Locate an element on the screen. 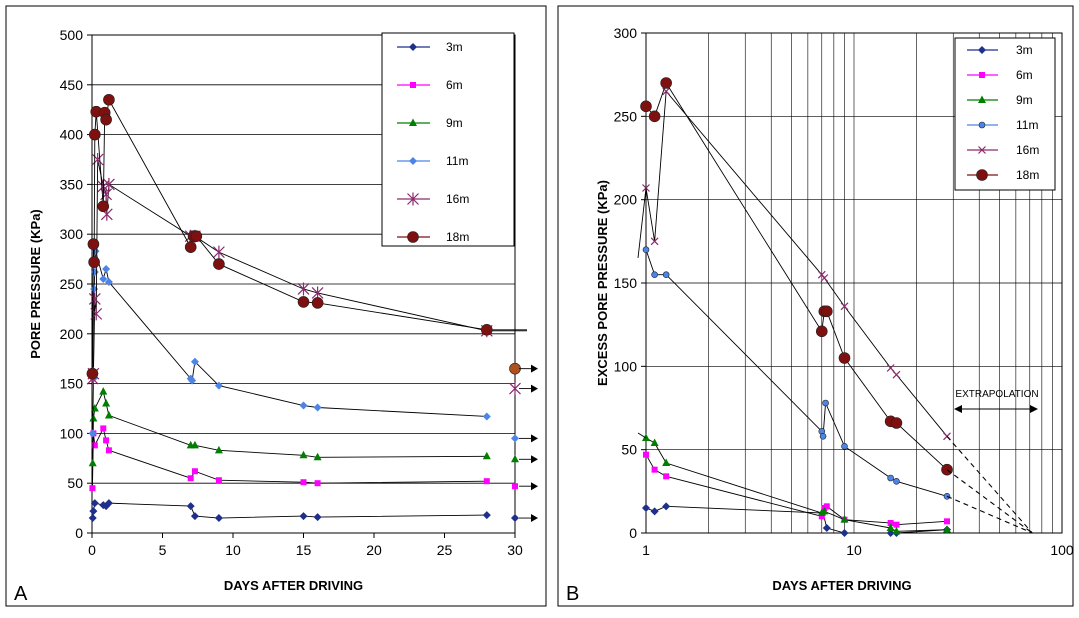 The image size is (1079, 618). panel-label: B is located at coordinates (572, 594).